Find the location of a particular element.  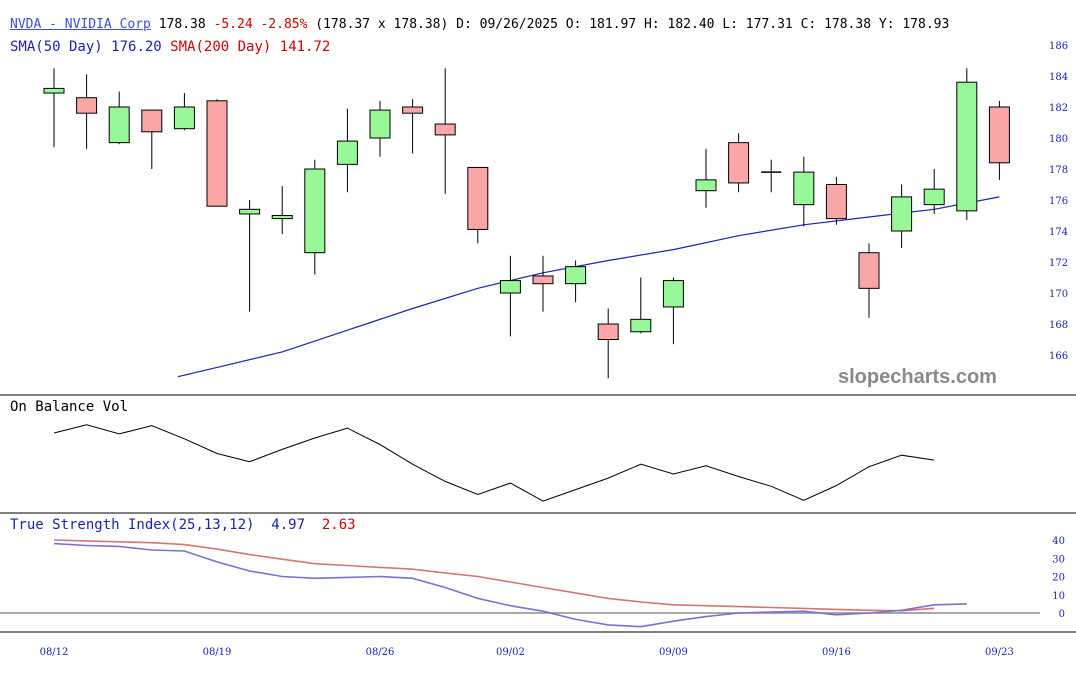

tsi-legend: True Strength Index(25,13,12) 4.97 2.63 is located at coordinates (183, 525).